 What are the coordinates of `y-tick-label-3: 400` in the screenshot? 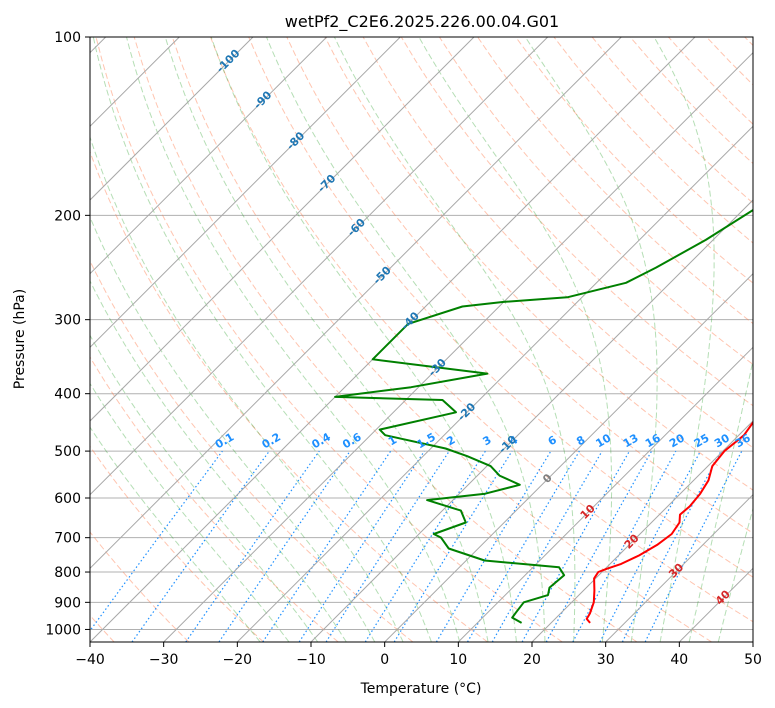 It's located at (67, 395).